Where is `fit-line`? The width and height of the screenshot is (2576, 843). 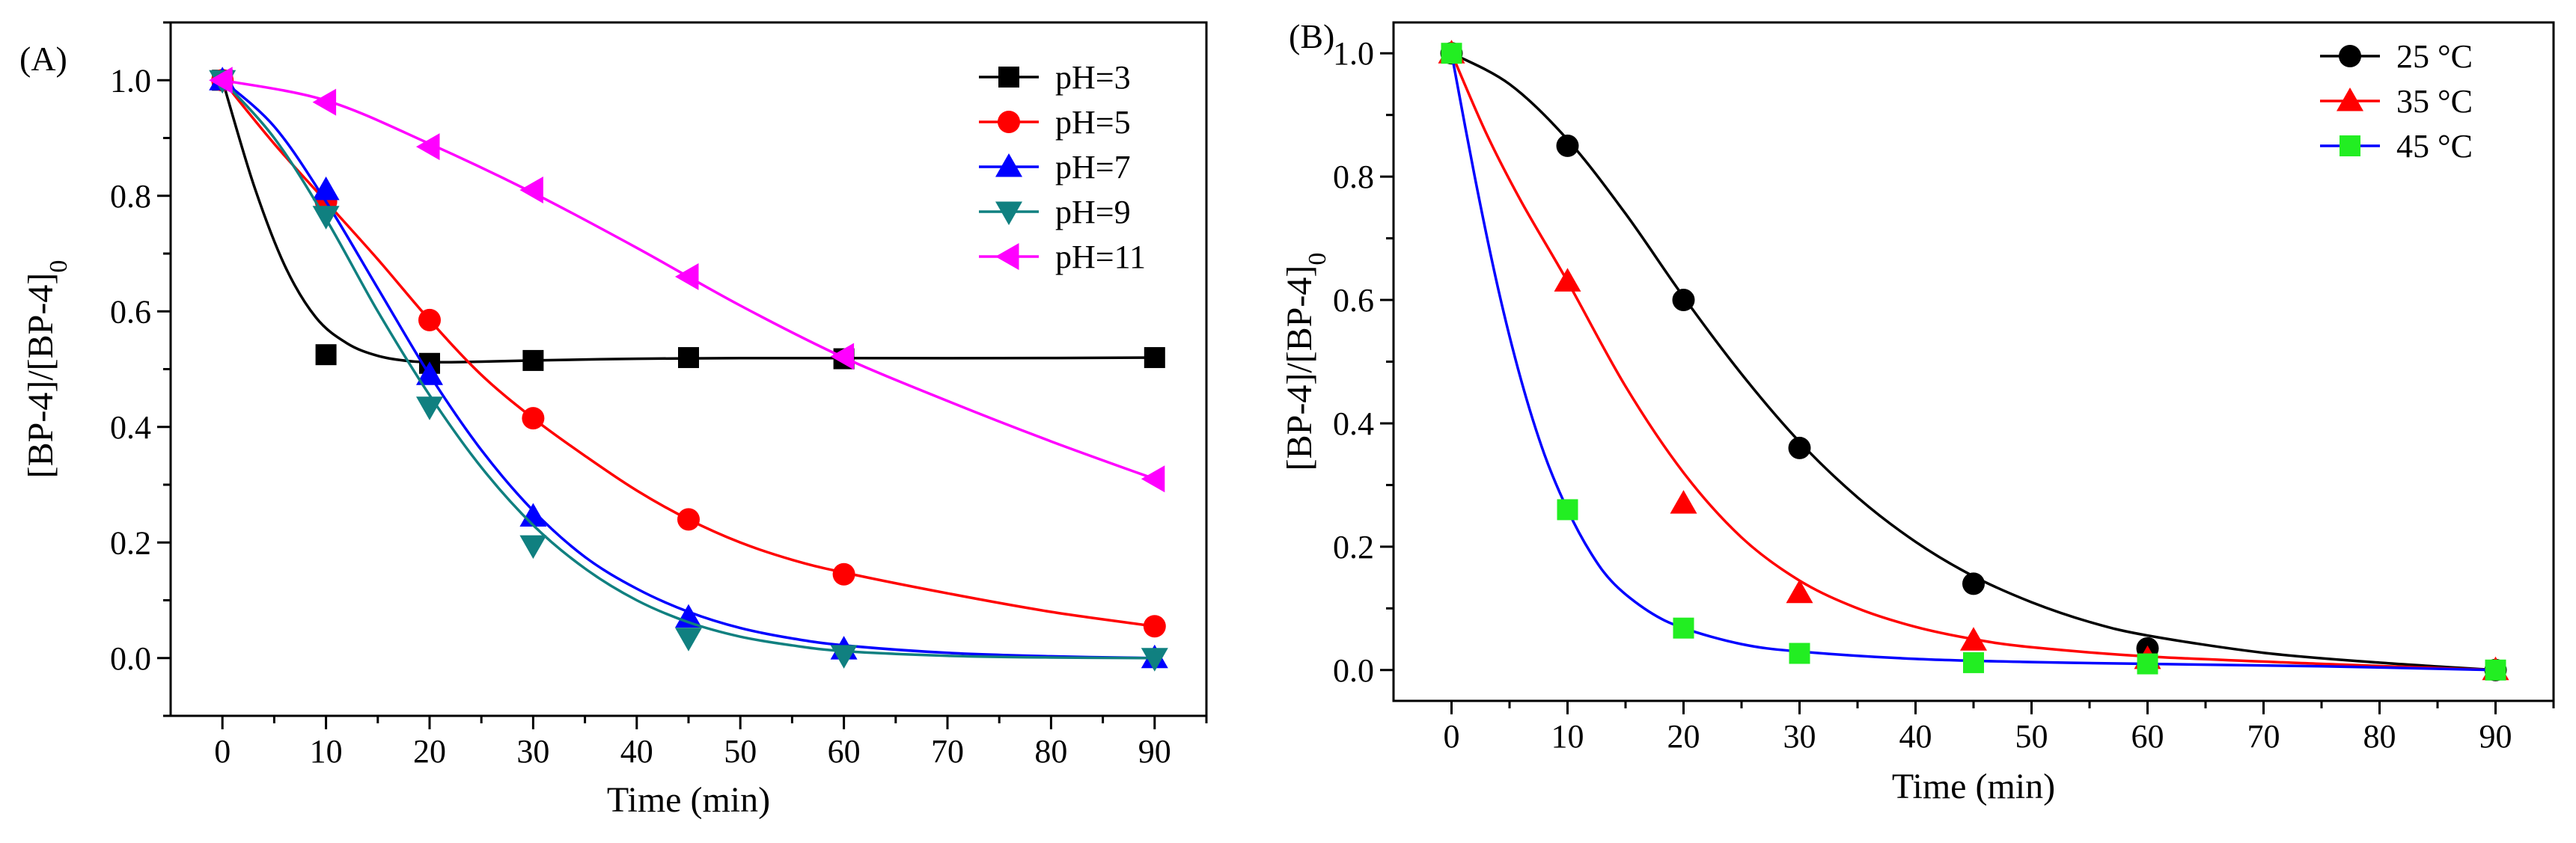
fit-line is located at coordinates (688, 221).